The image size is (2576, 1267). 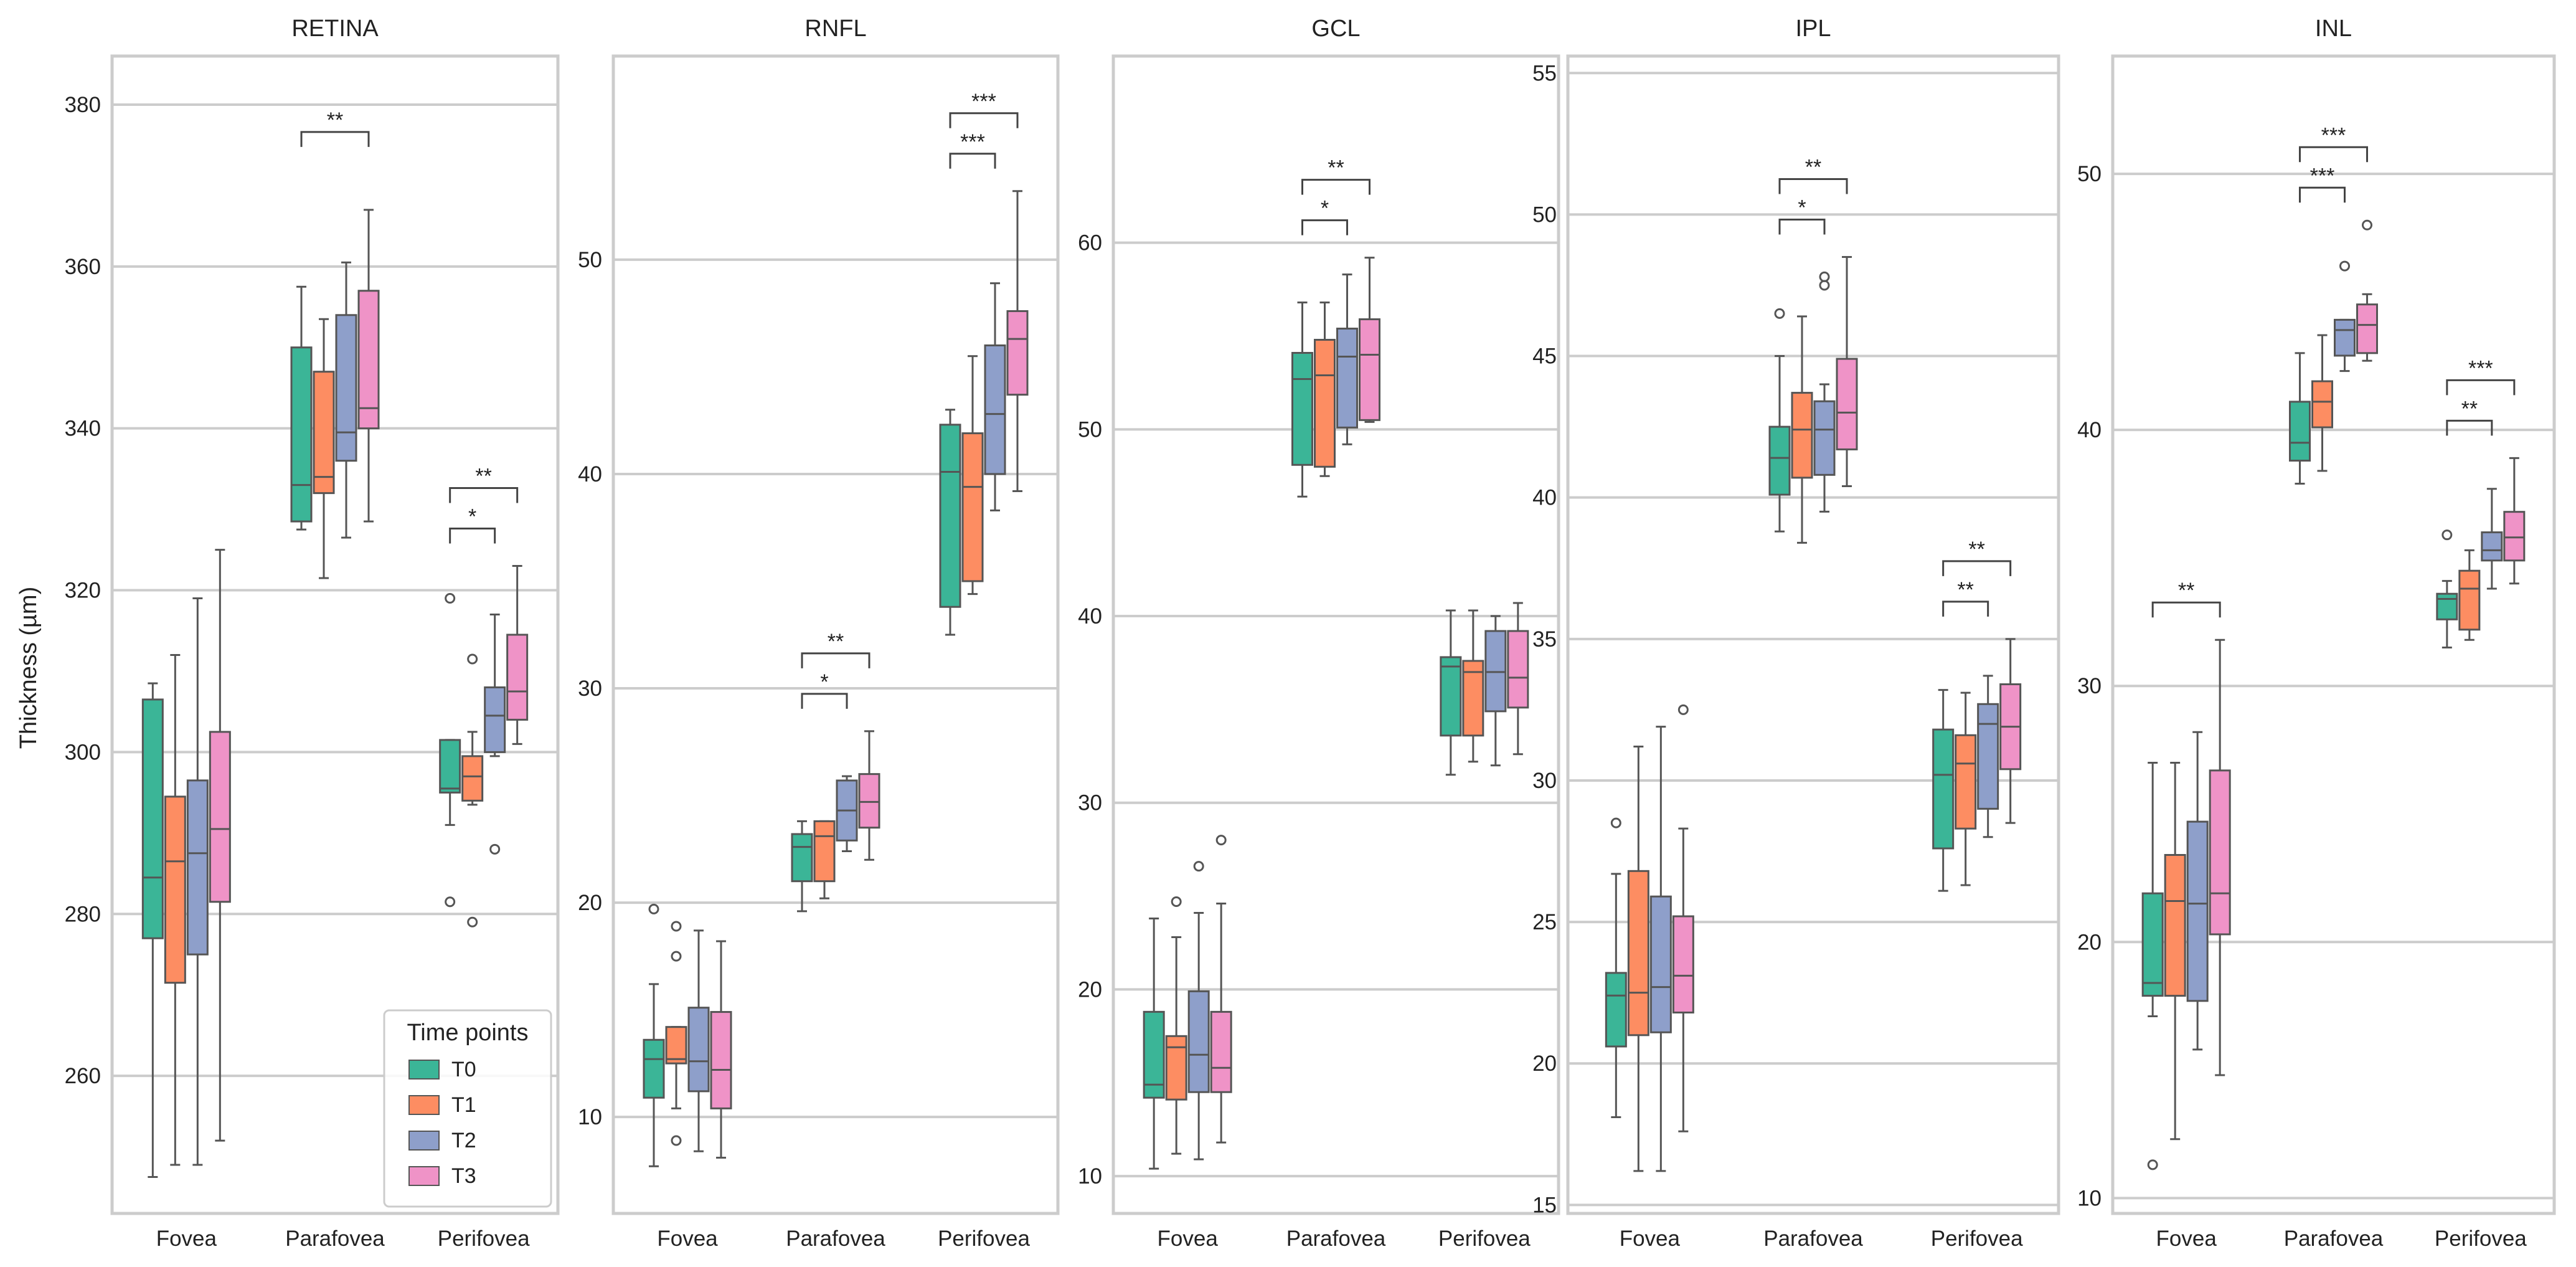 I want to click on legend-title: Time points, so click(x=468, y=1033).